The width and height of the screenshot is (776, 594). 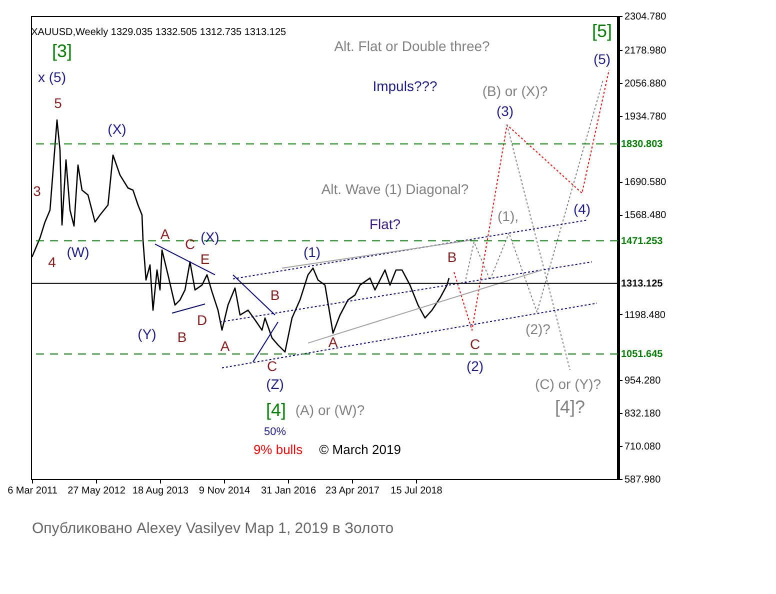 I want to click on annotation: 9% bulls, so click(x=278, y=449).